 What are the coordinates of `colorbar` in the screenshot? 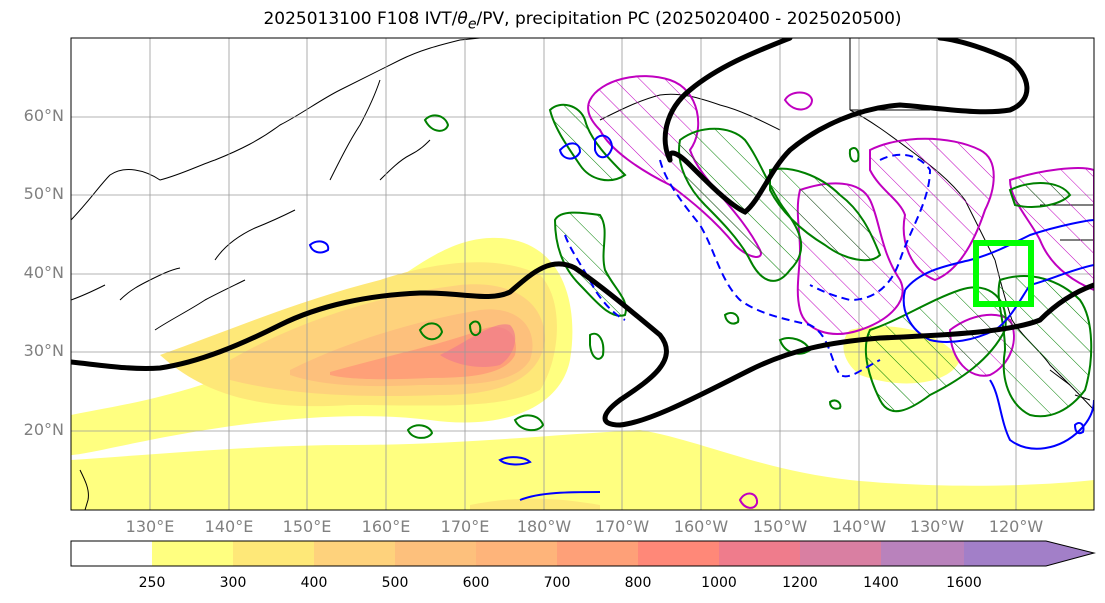 It's located at (583, 553).